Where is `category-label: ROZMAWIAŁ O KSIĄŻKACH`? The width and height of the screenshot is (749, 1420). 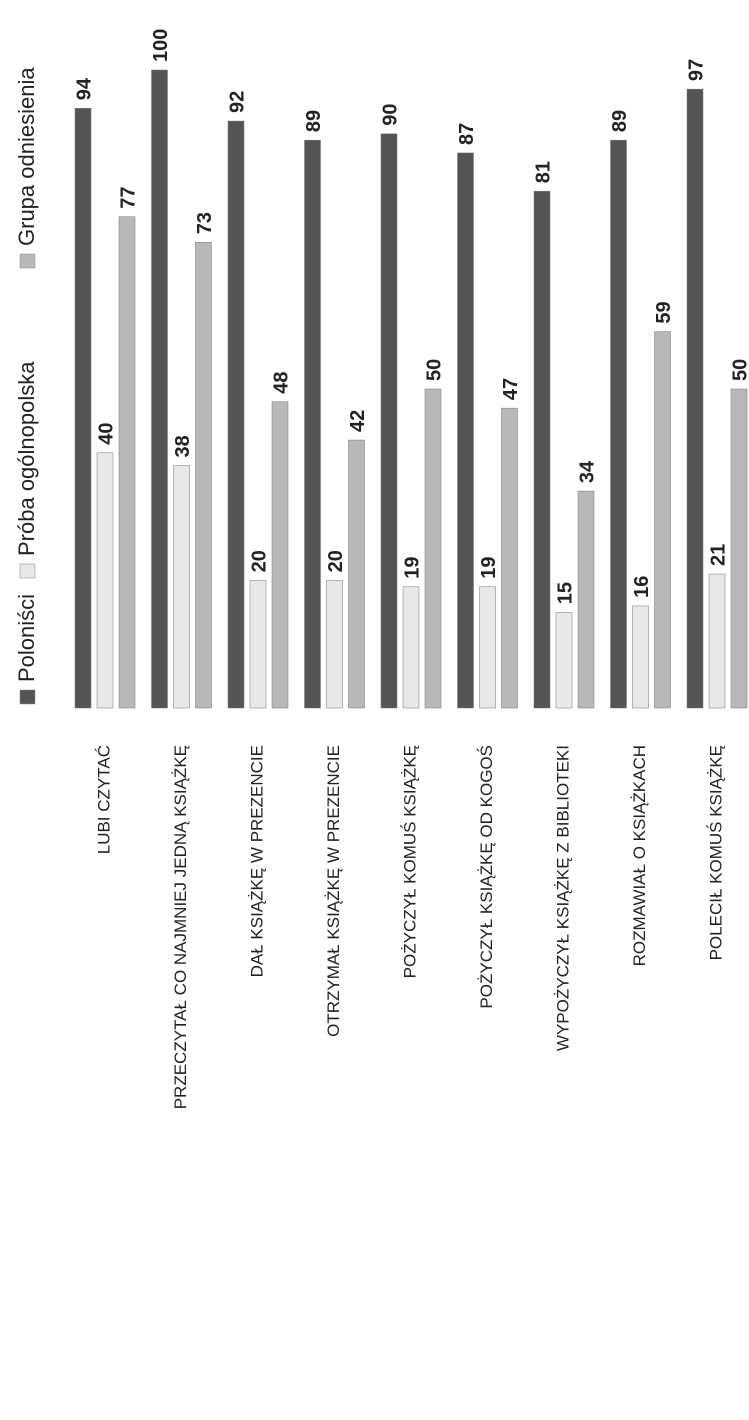
category-label: ROZMAWIAŁ O KSIĄŻKACH is located at coordinates (639, 855).